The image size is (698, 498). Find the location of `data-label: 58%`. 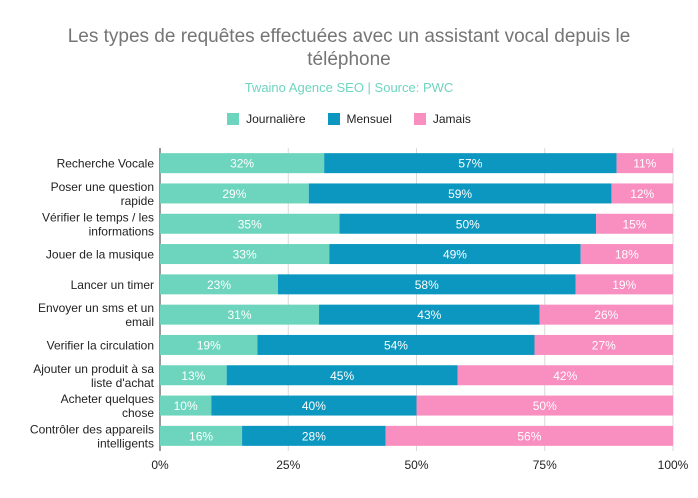

data-label: 58% is located at coordinates (427, 285).